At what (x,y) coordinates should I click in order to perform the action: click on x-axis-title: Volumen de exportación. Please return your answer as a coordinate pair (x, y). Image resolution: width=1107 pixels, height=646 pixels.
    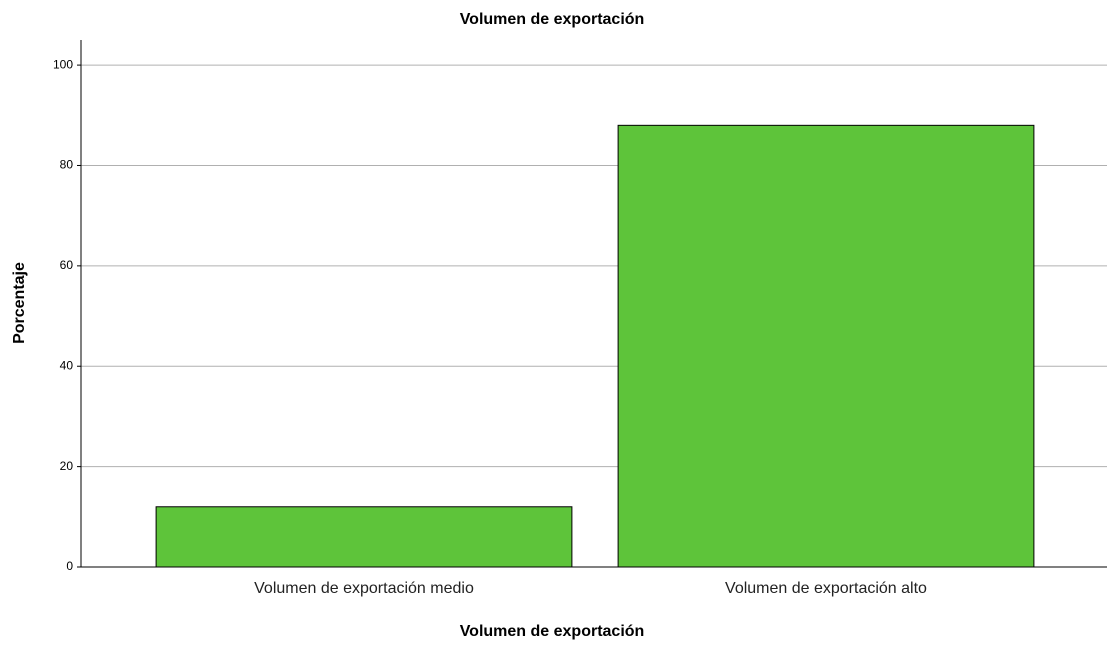
    Looking at the image, I should click on (552, 631).